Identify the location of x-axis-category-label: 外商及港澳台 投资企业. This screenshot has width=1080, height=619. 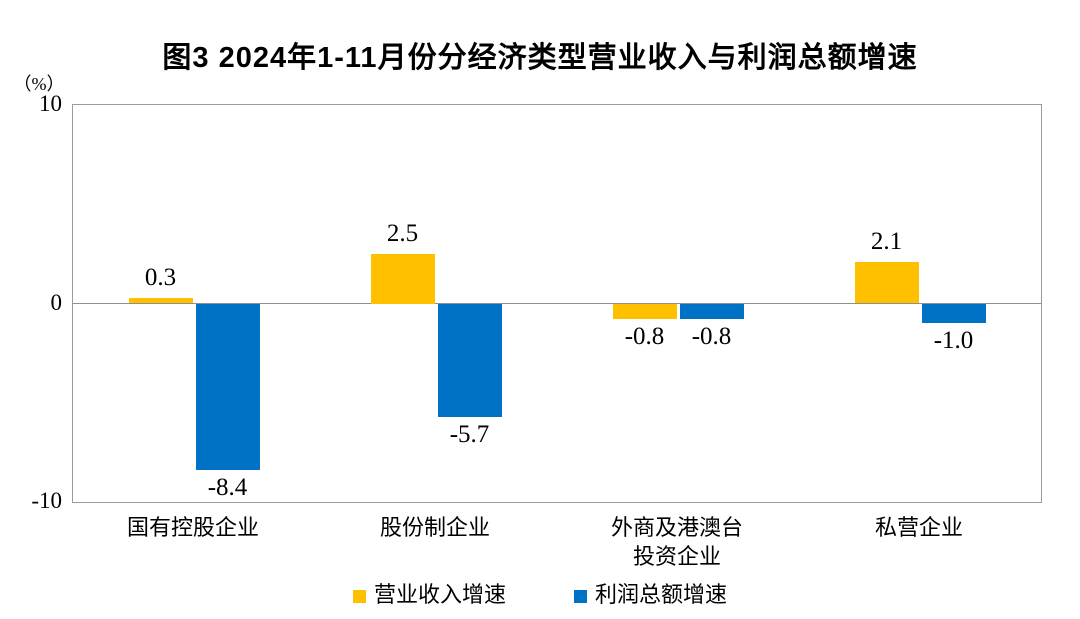
(676, 542).